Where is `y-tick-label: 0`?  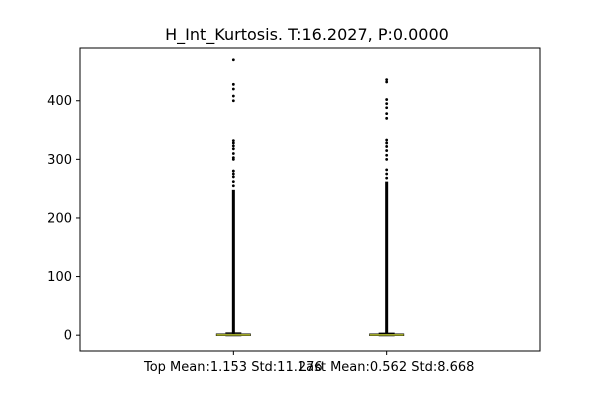
y-tick-label: 0 is located at coordinates (68, 336).